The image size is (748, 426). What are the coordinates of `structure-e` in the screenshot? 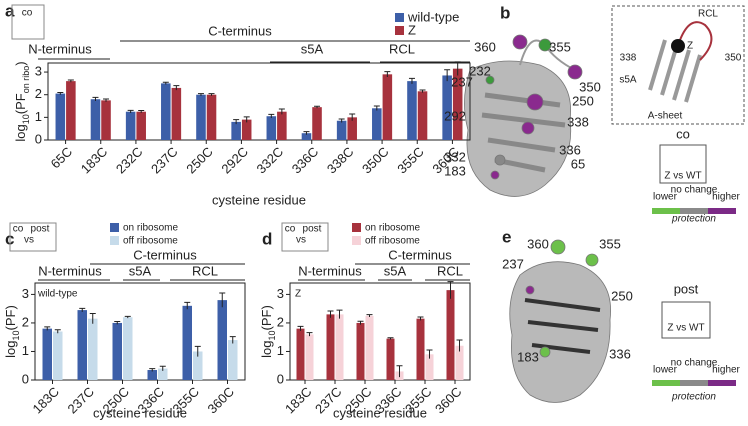 It's located at (560, 321).